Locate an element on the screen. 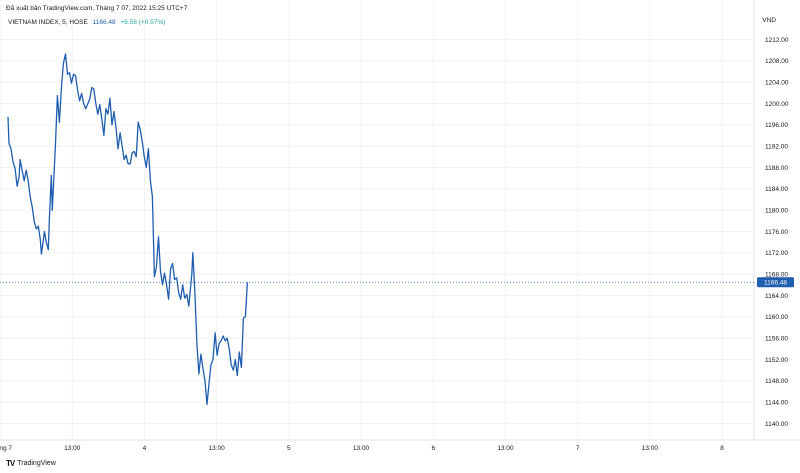 The height and width of the screenshot is (473, 800). price-tick-label: 1188.00 is located at coordinates (776, 168).